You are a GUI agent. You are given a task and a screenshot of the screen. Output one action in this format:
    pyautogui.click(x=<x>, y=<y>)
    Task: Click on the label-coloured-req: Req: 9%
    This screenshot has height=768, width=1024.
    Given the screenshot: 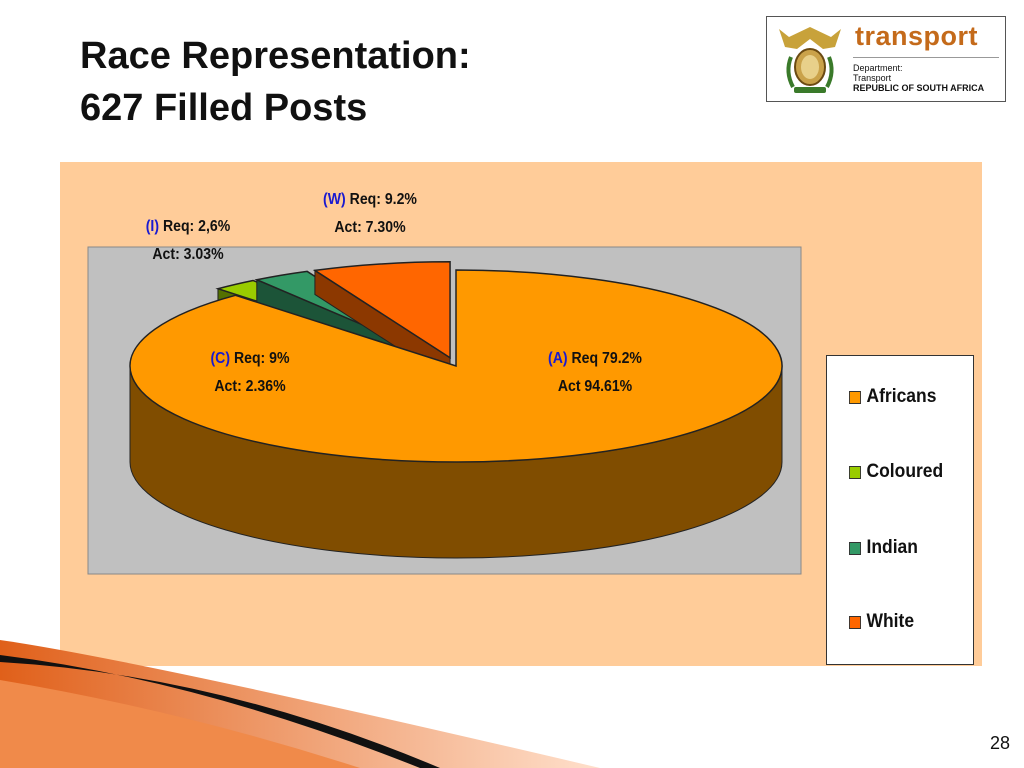 What is the action you would take?
    pyautogui.click(x=261, y=358)
    